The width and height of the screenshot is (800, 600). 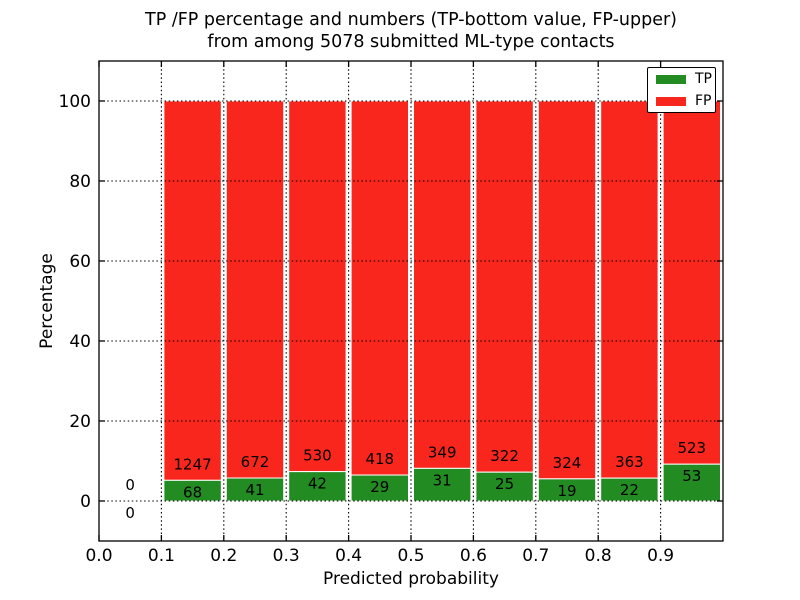 I want to click on legend-item-fp: FP, so click(x=685, y=101).